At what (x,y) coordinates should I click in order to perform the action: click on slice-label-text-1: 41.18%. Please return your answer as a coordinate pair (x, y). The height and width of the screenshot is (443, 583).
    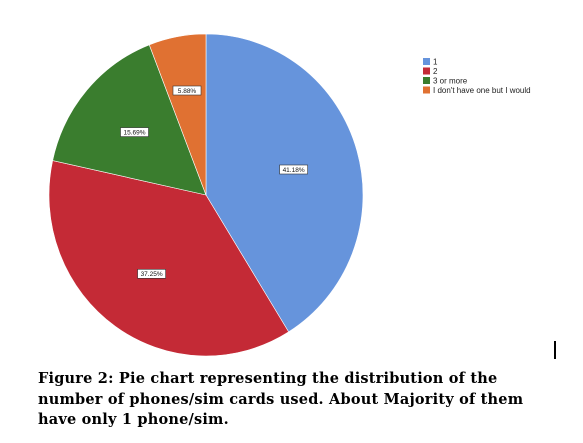
    Looking at the image, I should click on (294, 170).